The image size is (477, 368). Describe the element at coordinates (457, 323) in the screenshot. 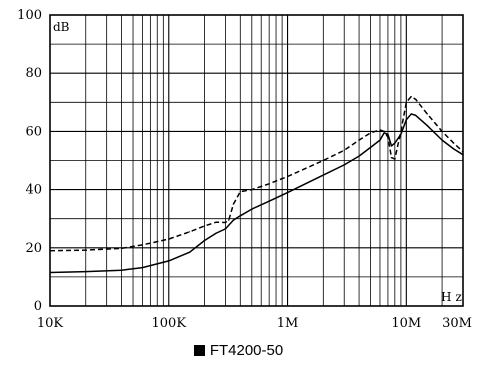

I see `x-tick-label: 30M` at that location.